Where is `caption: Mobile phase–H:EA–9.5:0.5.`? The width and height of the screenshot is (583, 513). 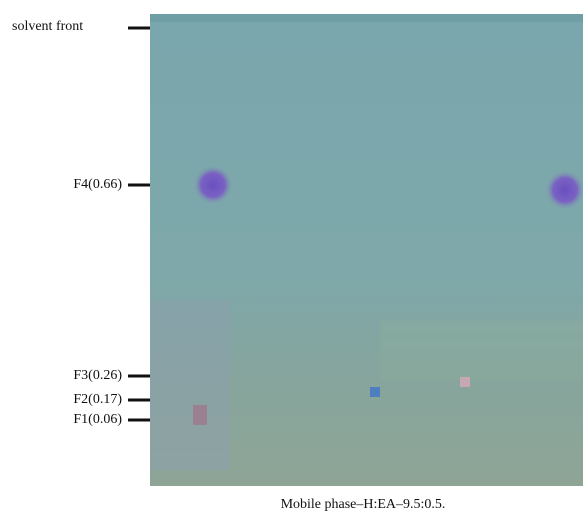
caption: Mobile phase–H:EA–9.5:0.5. is located at coordinates (363, 504).